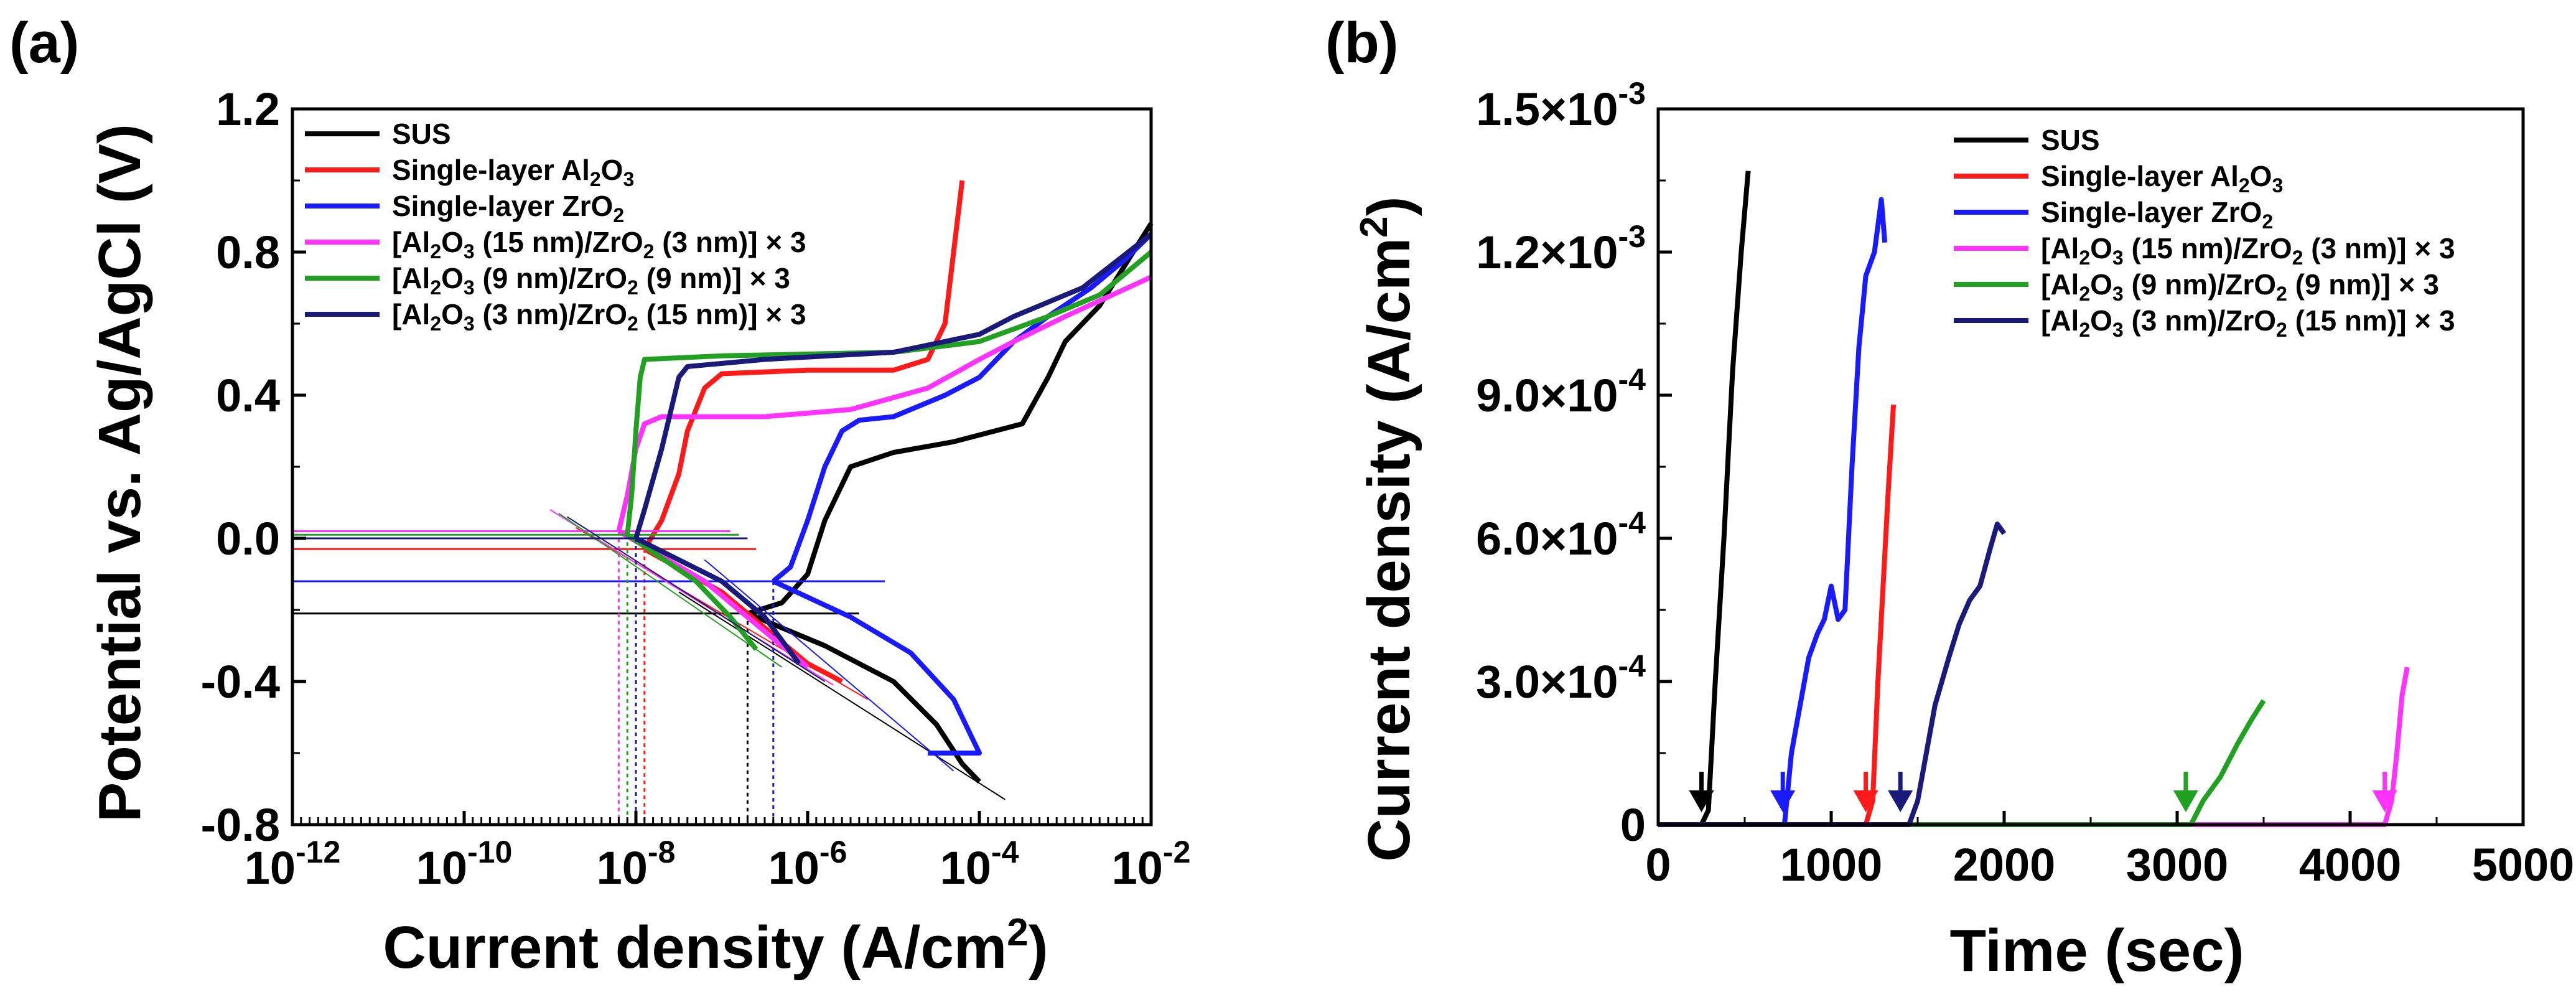 This screenshot has height=1002, width=2576. Describe the element at coordinates (2350, 865) in the screenshot. I see `b-x-tick-label-4: 4000` at that location.